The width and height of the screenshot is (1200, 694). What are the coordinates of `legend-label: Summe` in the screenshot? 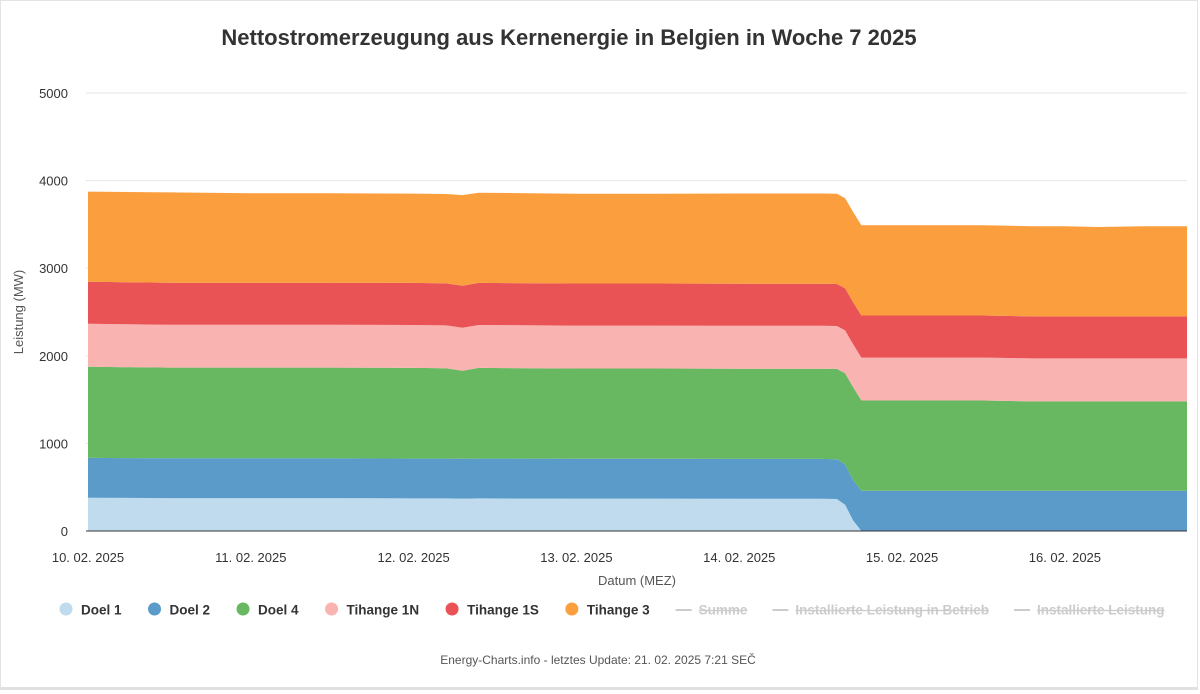 It's located at (723, 610).